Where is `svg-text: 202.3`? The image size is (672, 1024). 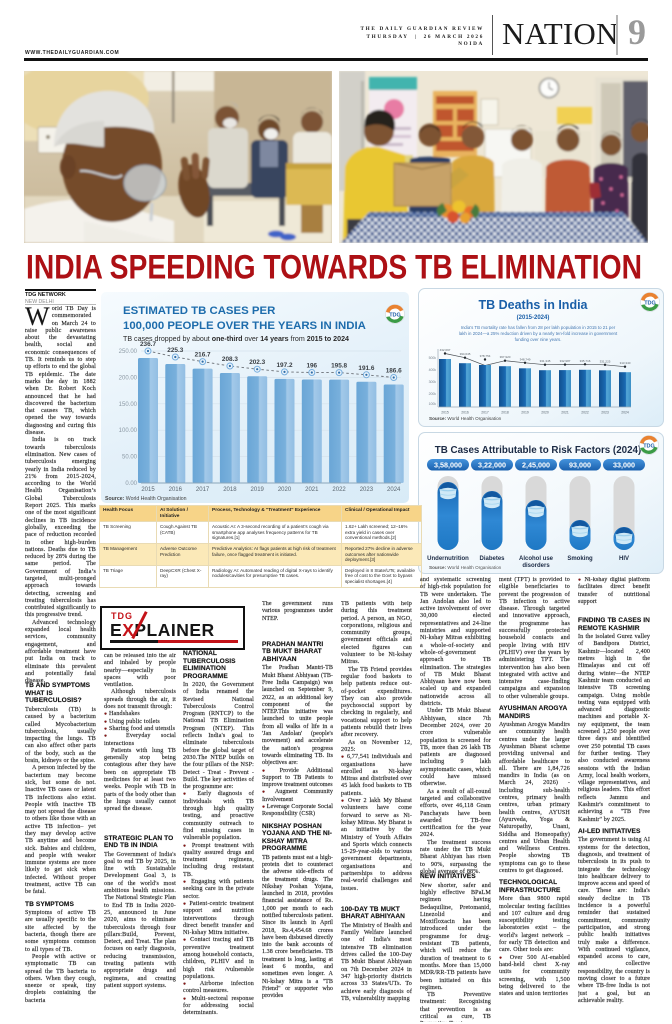 svg-text: 202.3 is located at coordinates (257, 362).